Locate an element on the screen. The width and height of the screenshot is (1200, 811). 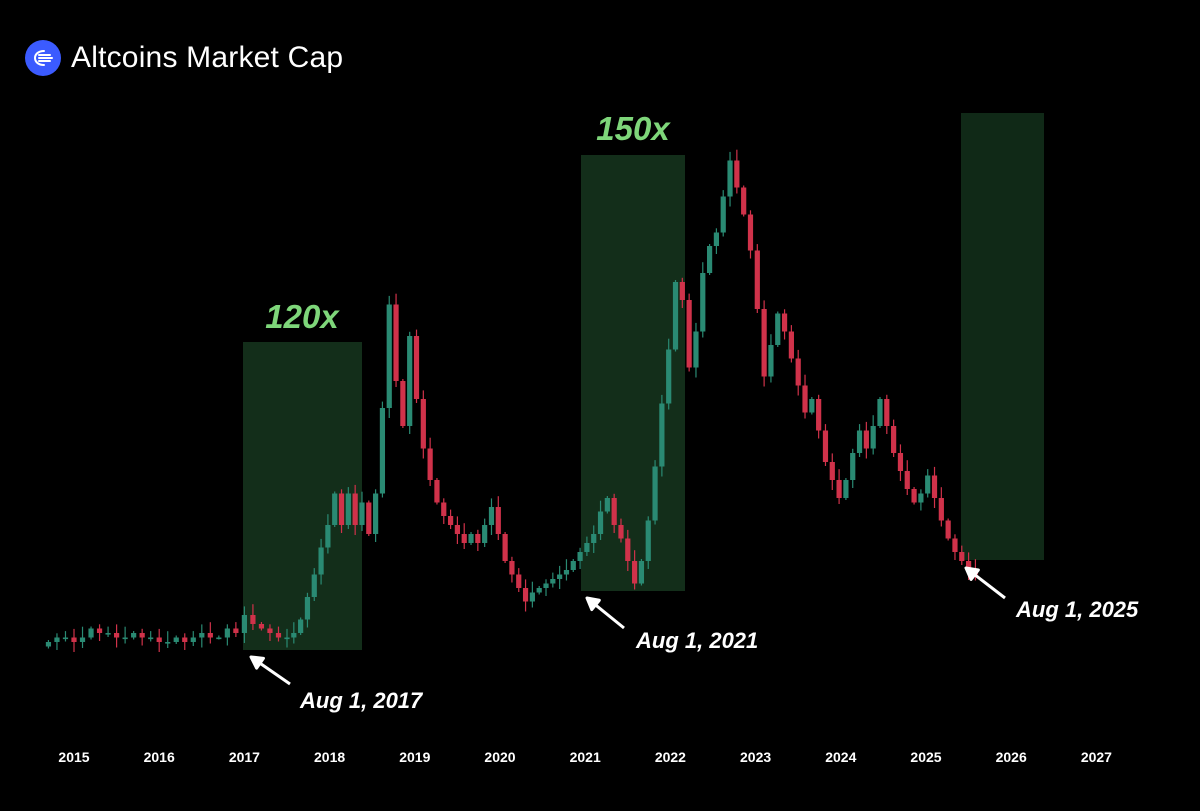
x-tick-label: 2027 is located at coordinates (1096, 757).